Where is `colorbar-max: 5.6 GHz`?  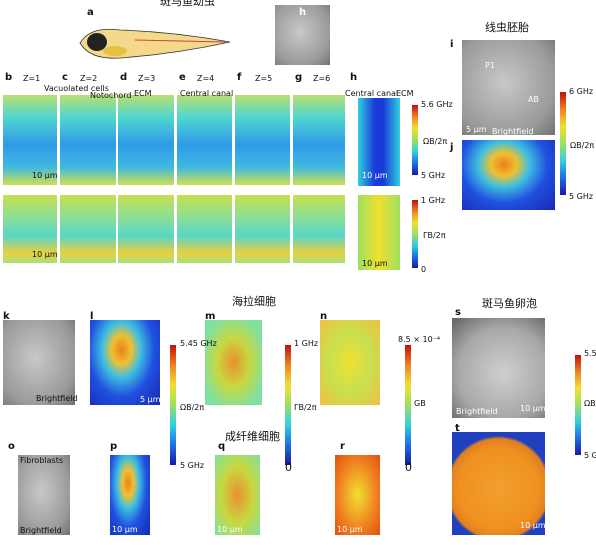 colorbar-max: 5.6 GHz is located at coordinates (437, 104).